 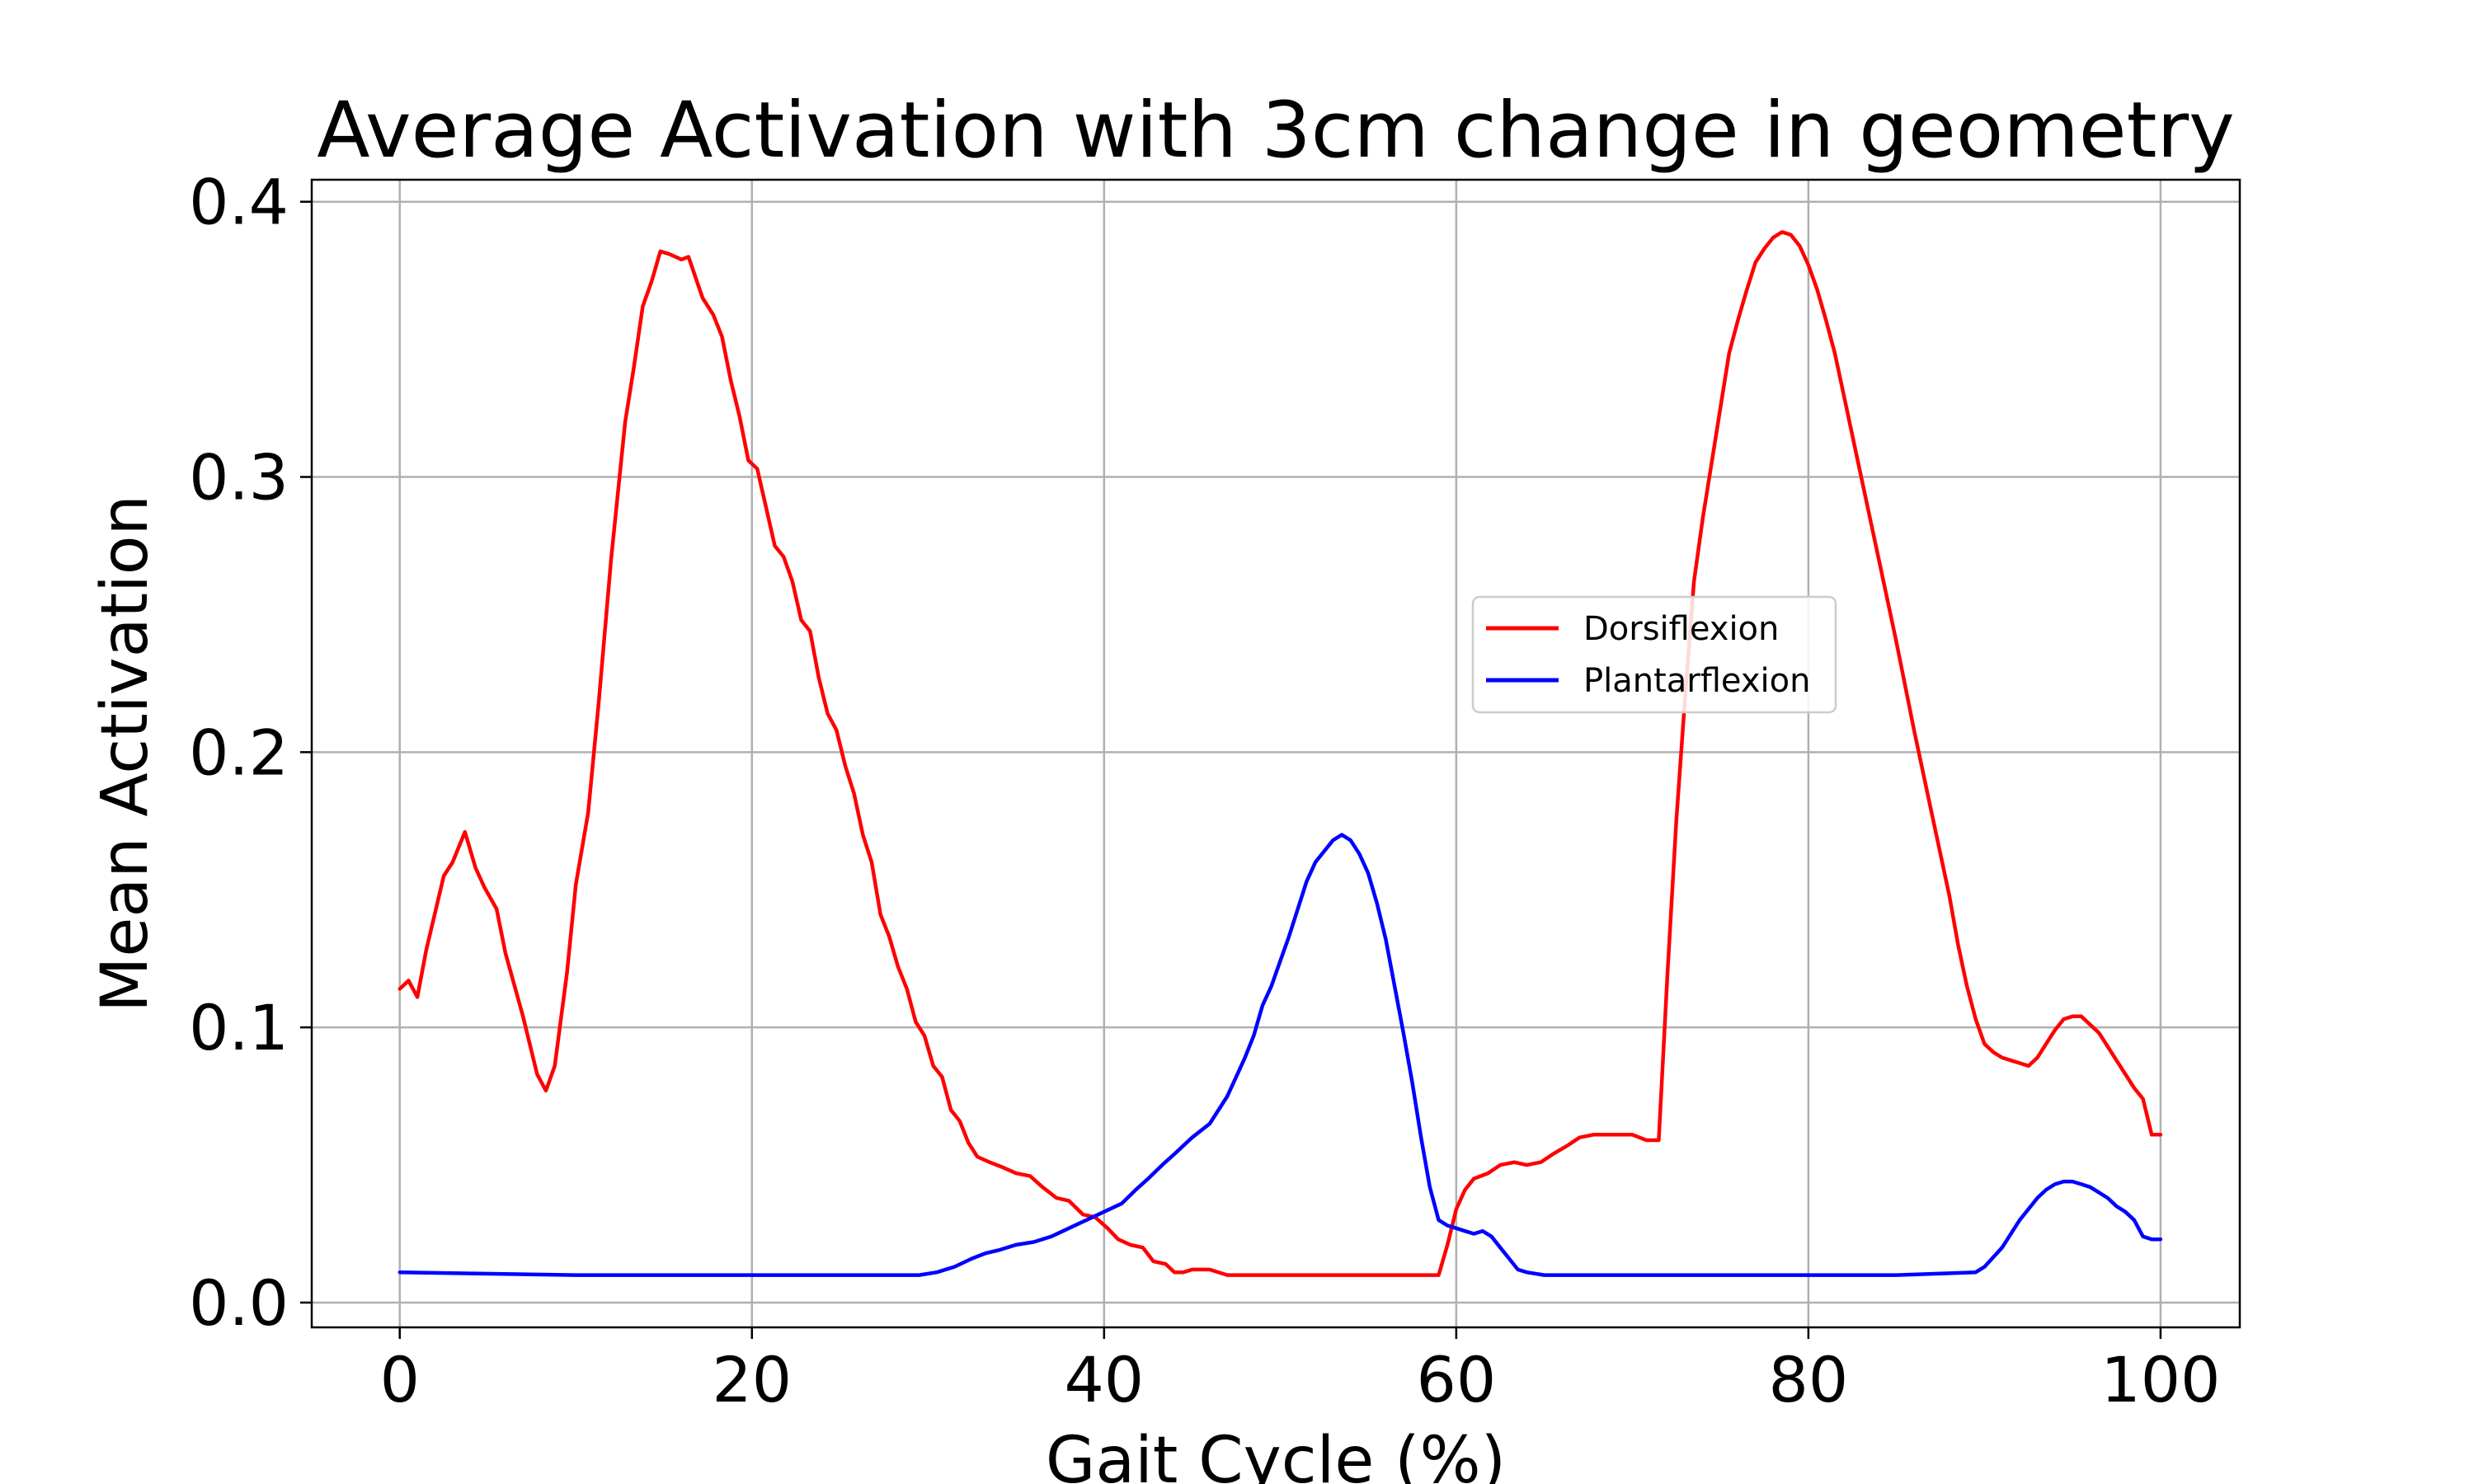 What do you see at coordinates (1104, 1379) in the screenshot?
I see `x-tick-label: 40` at bounding box center [1104, 1379].